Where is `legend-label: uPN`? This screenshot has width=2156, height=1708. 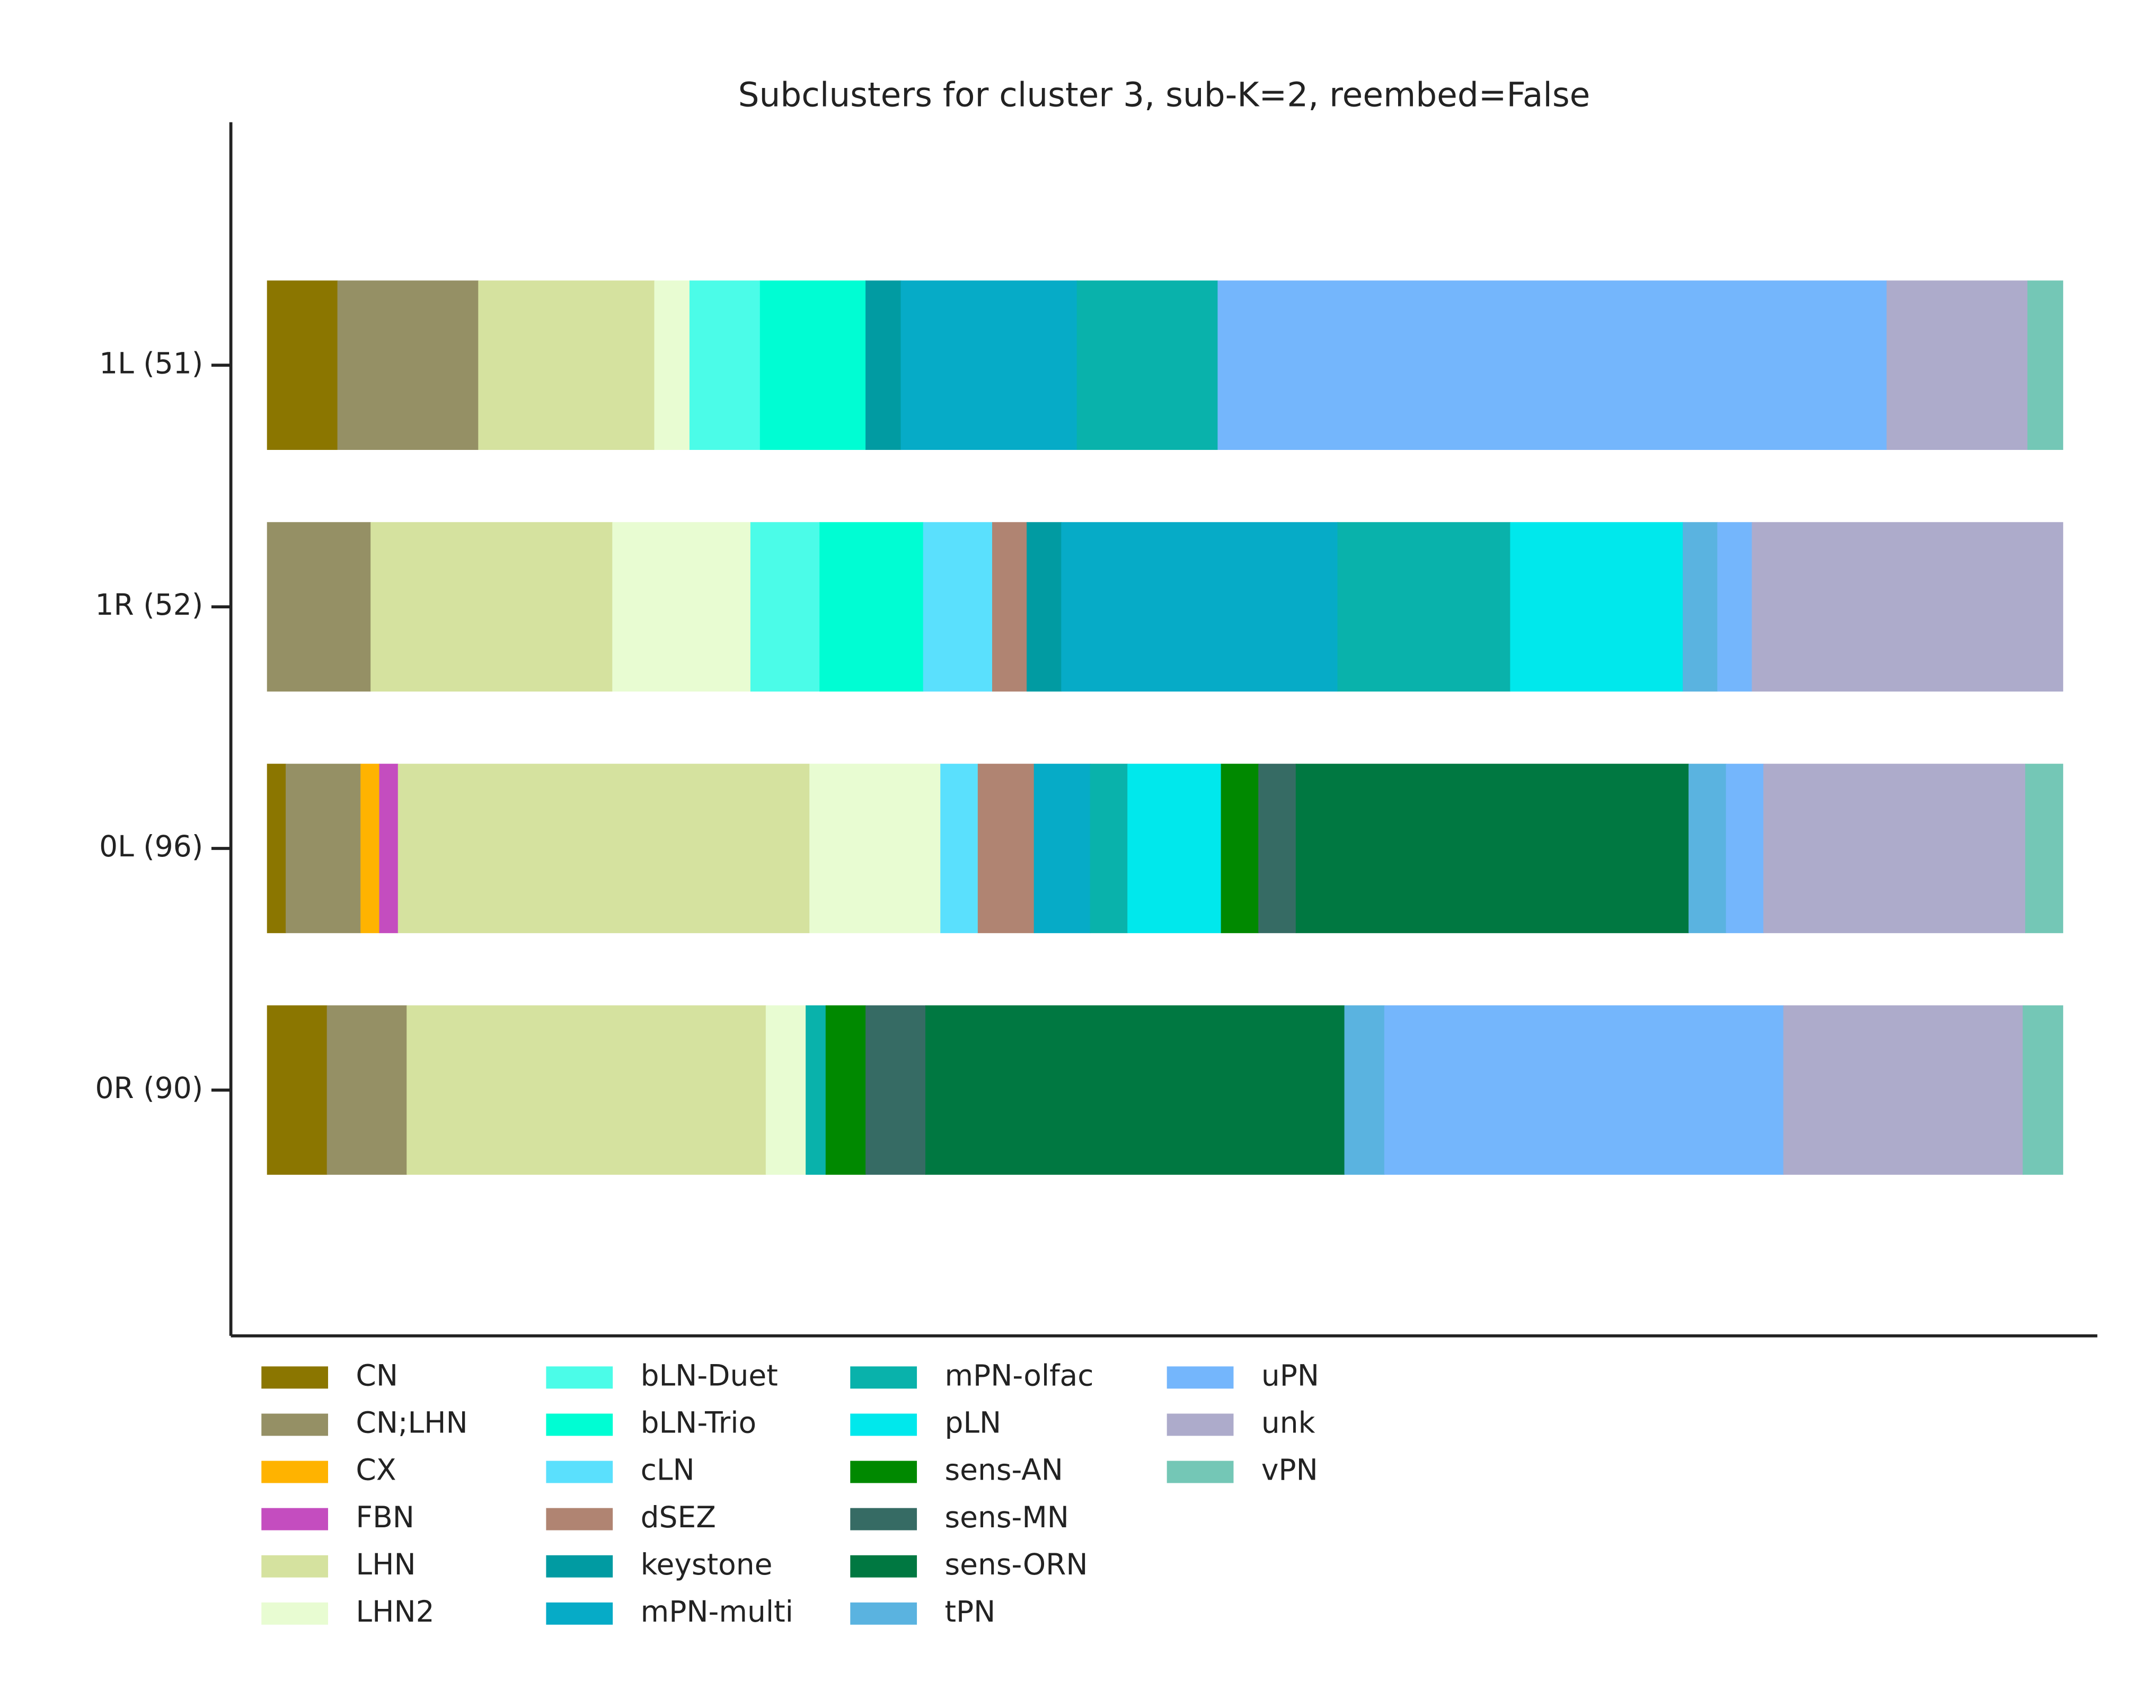 legend-label: uPN is located at coordinates (1290, 1375).